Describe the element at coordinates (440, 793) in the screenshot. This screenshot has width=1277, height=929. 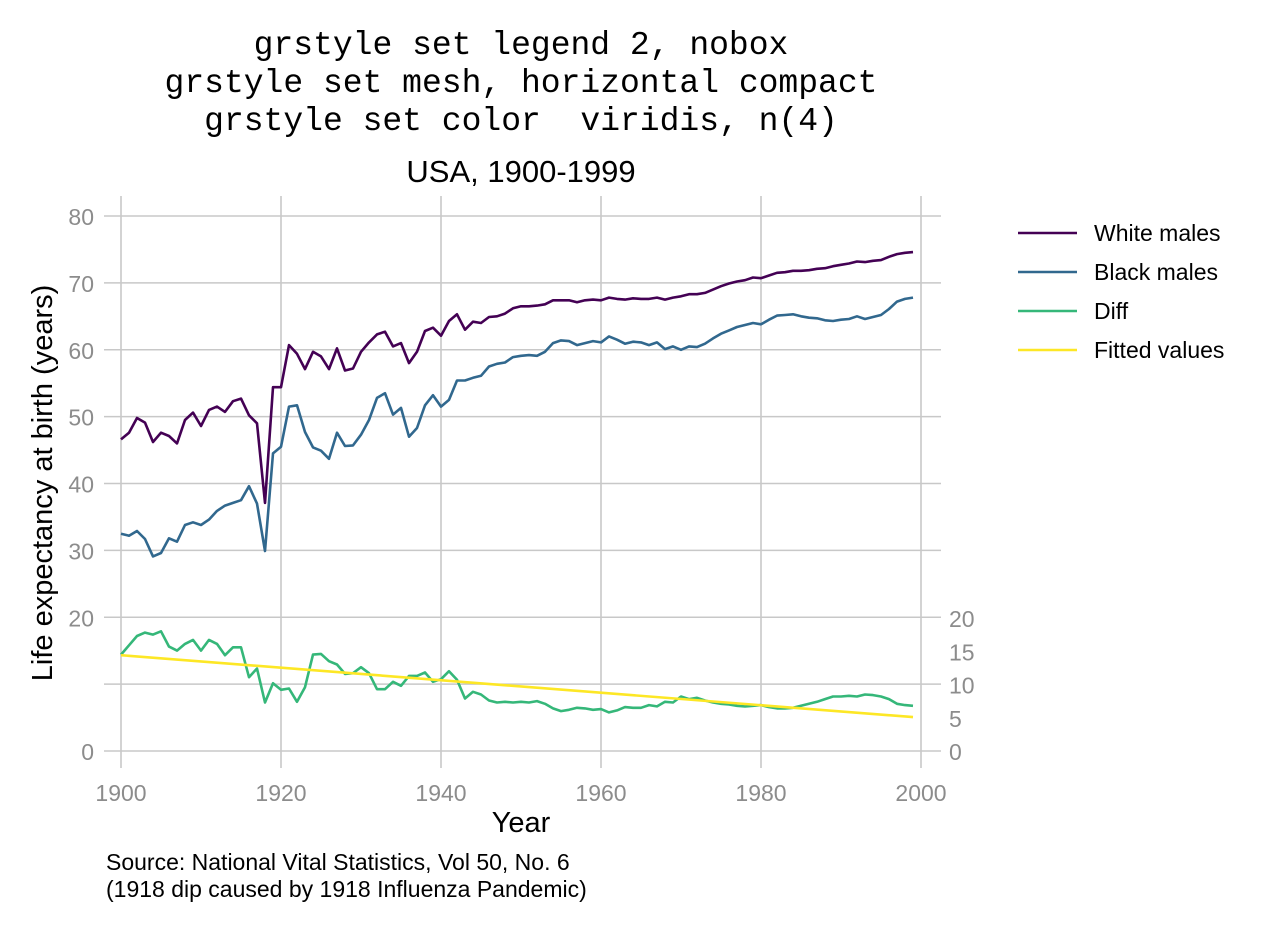
I see `x-tick-label: 1940` at that location.